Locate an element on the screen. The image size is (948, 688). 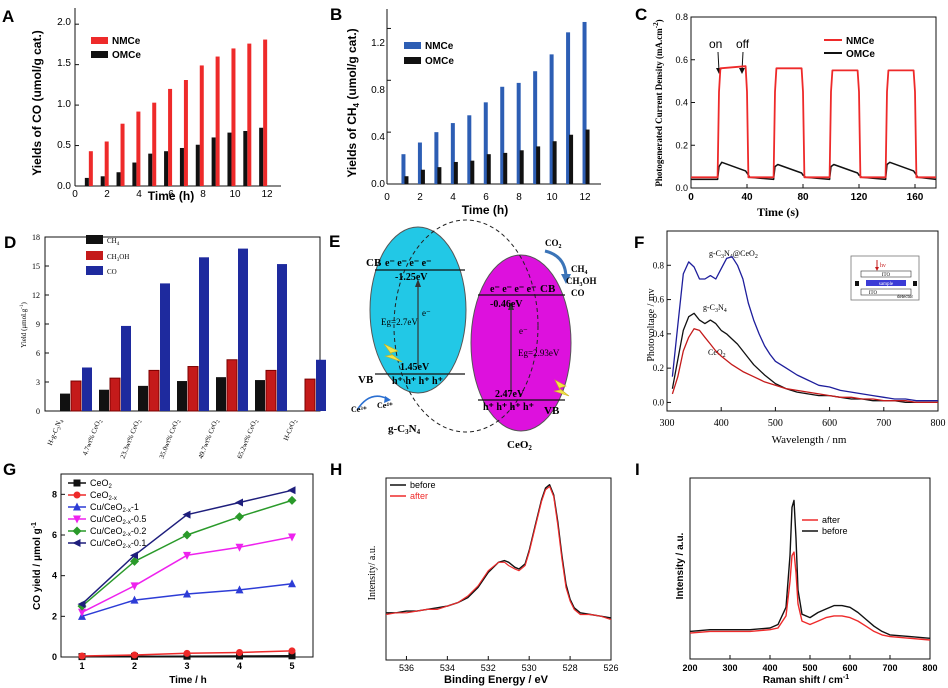
annotation-arrow-off is located at coordinates (742, 61).